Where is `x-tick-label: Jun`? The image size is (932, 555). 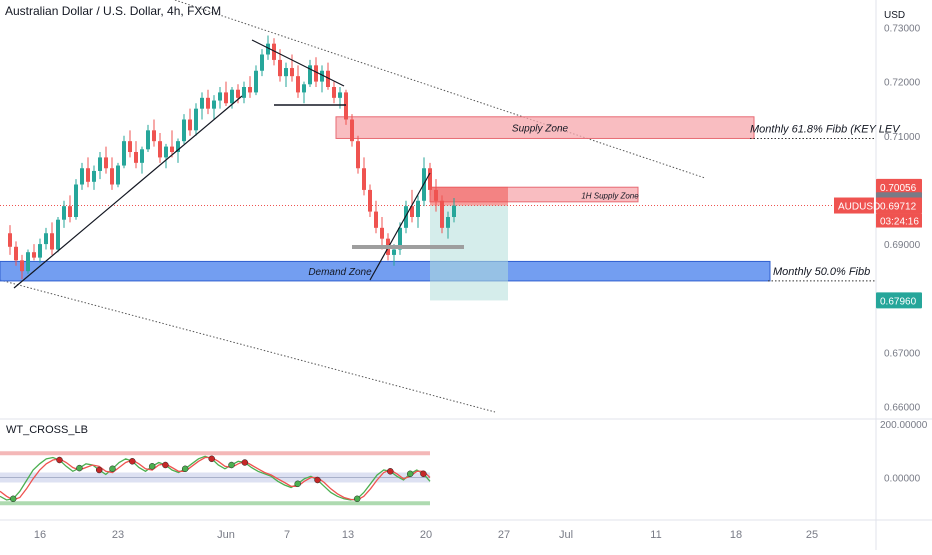
x-tick-label: Jun is located at coordinates (226, 535).